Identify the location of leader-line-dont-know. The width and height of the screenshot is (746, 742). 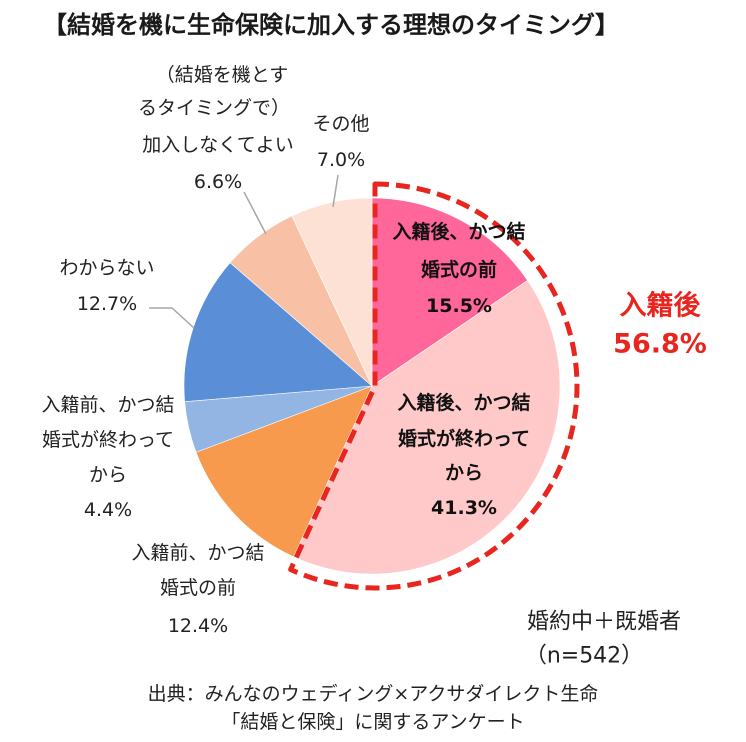
(172, 318).